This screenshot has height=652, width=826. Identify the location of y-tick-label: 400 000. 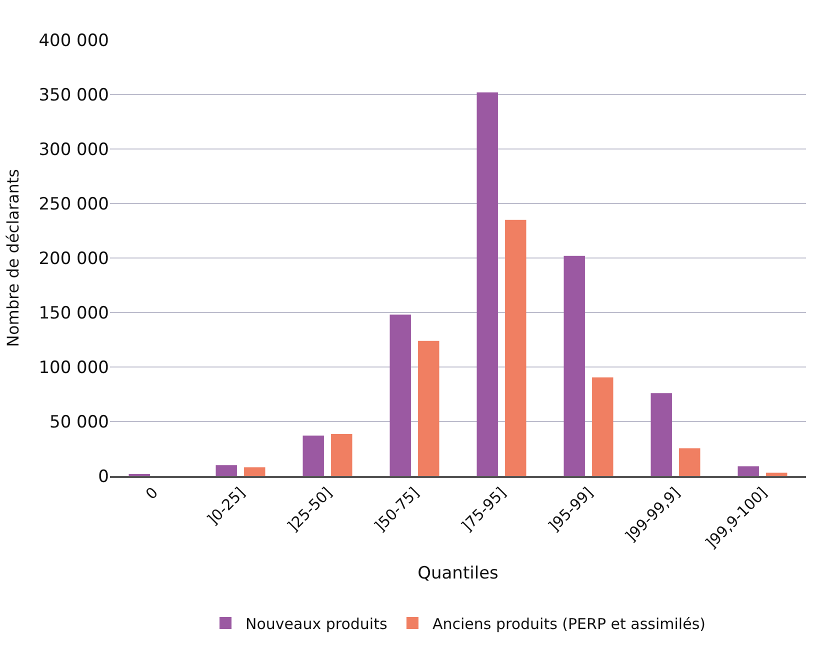
(73, 40).